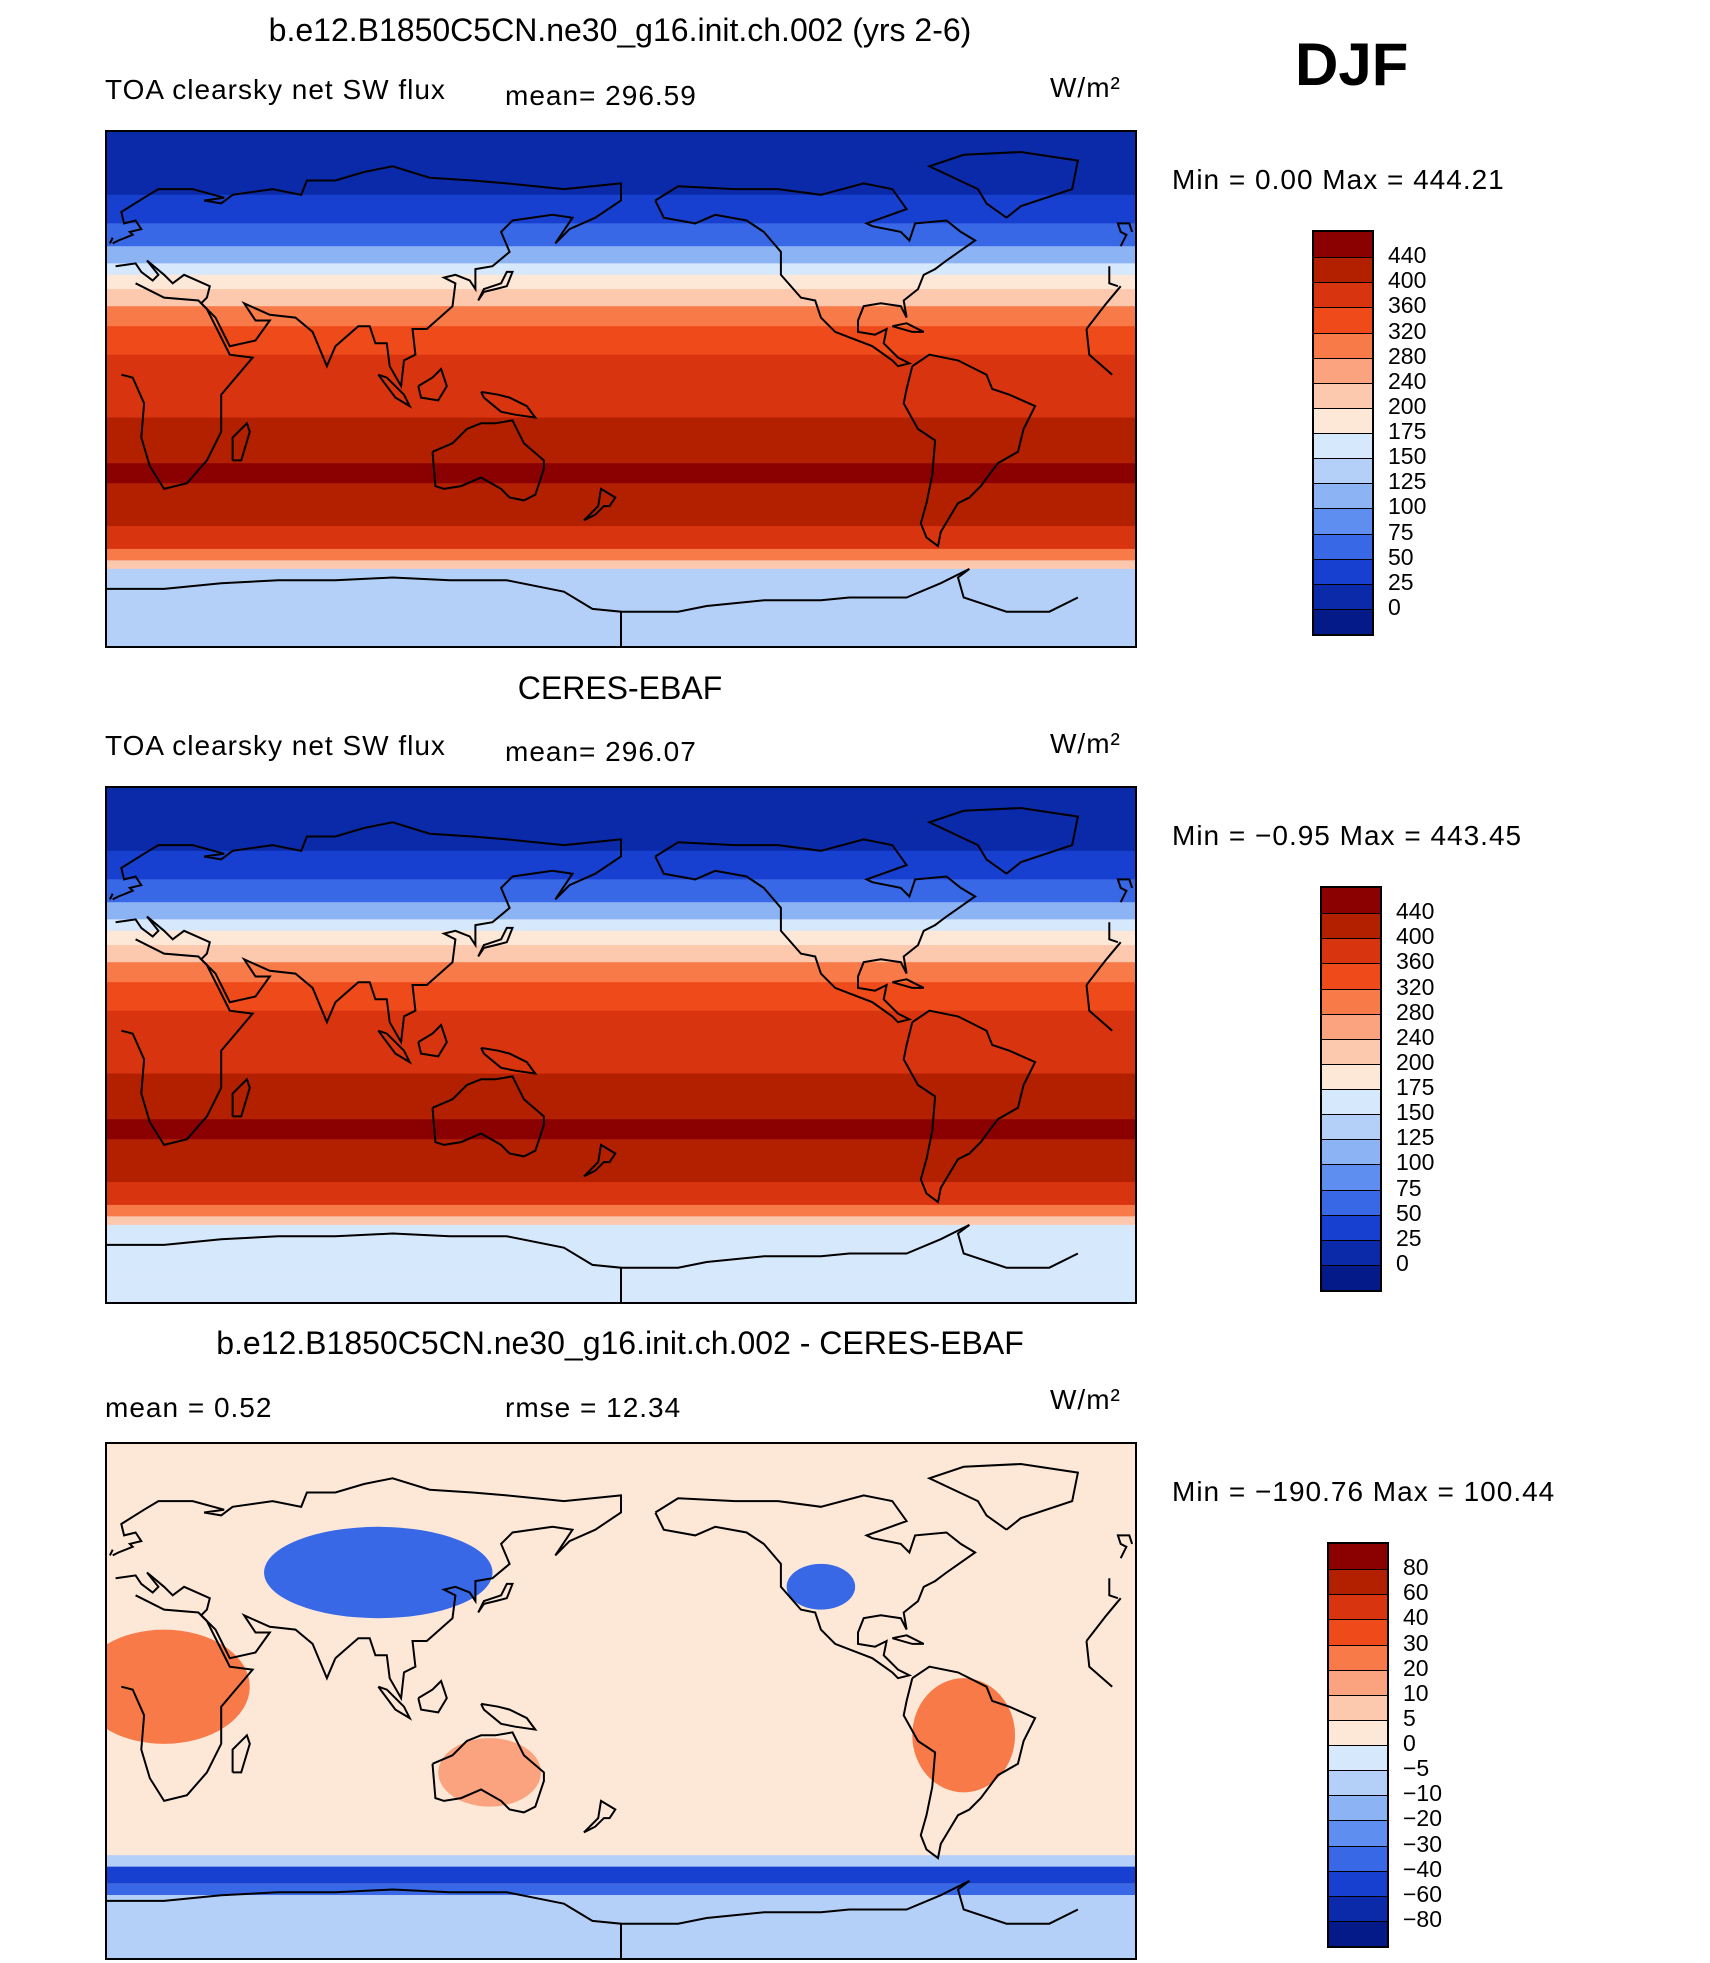  What do you see at coordinates (1416, 1592) in the screenshot?
I see `colorbar-label: 60` at bounding box center [1416, 1592].